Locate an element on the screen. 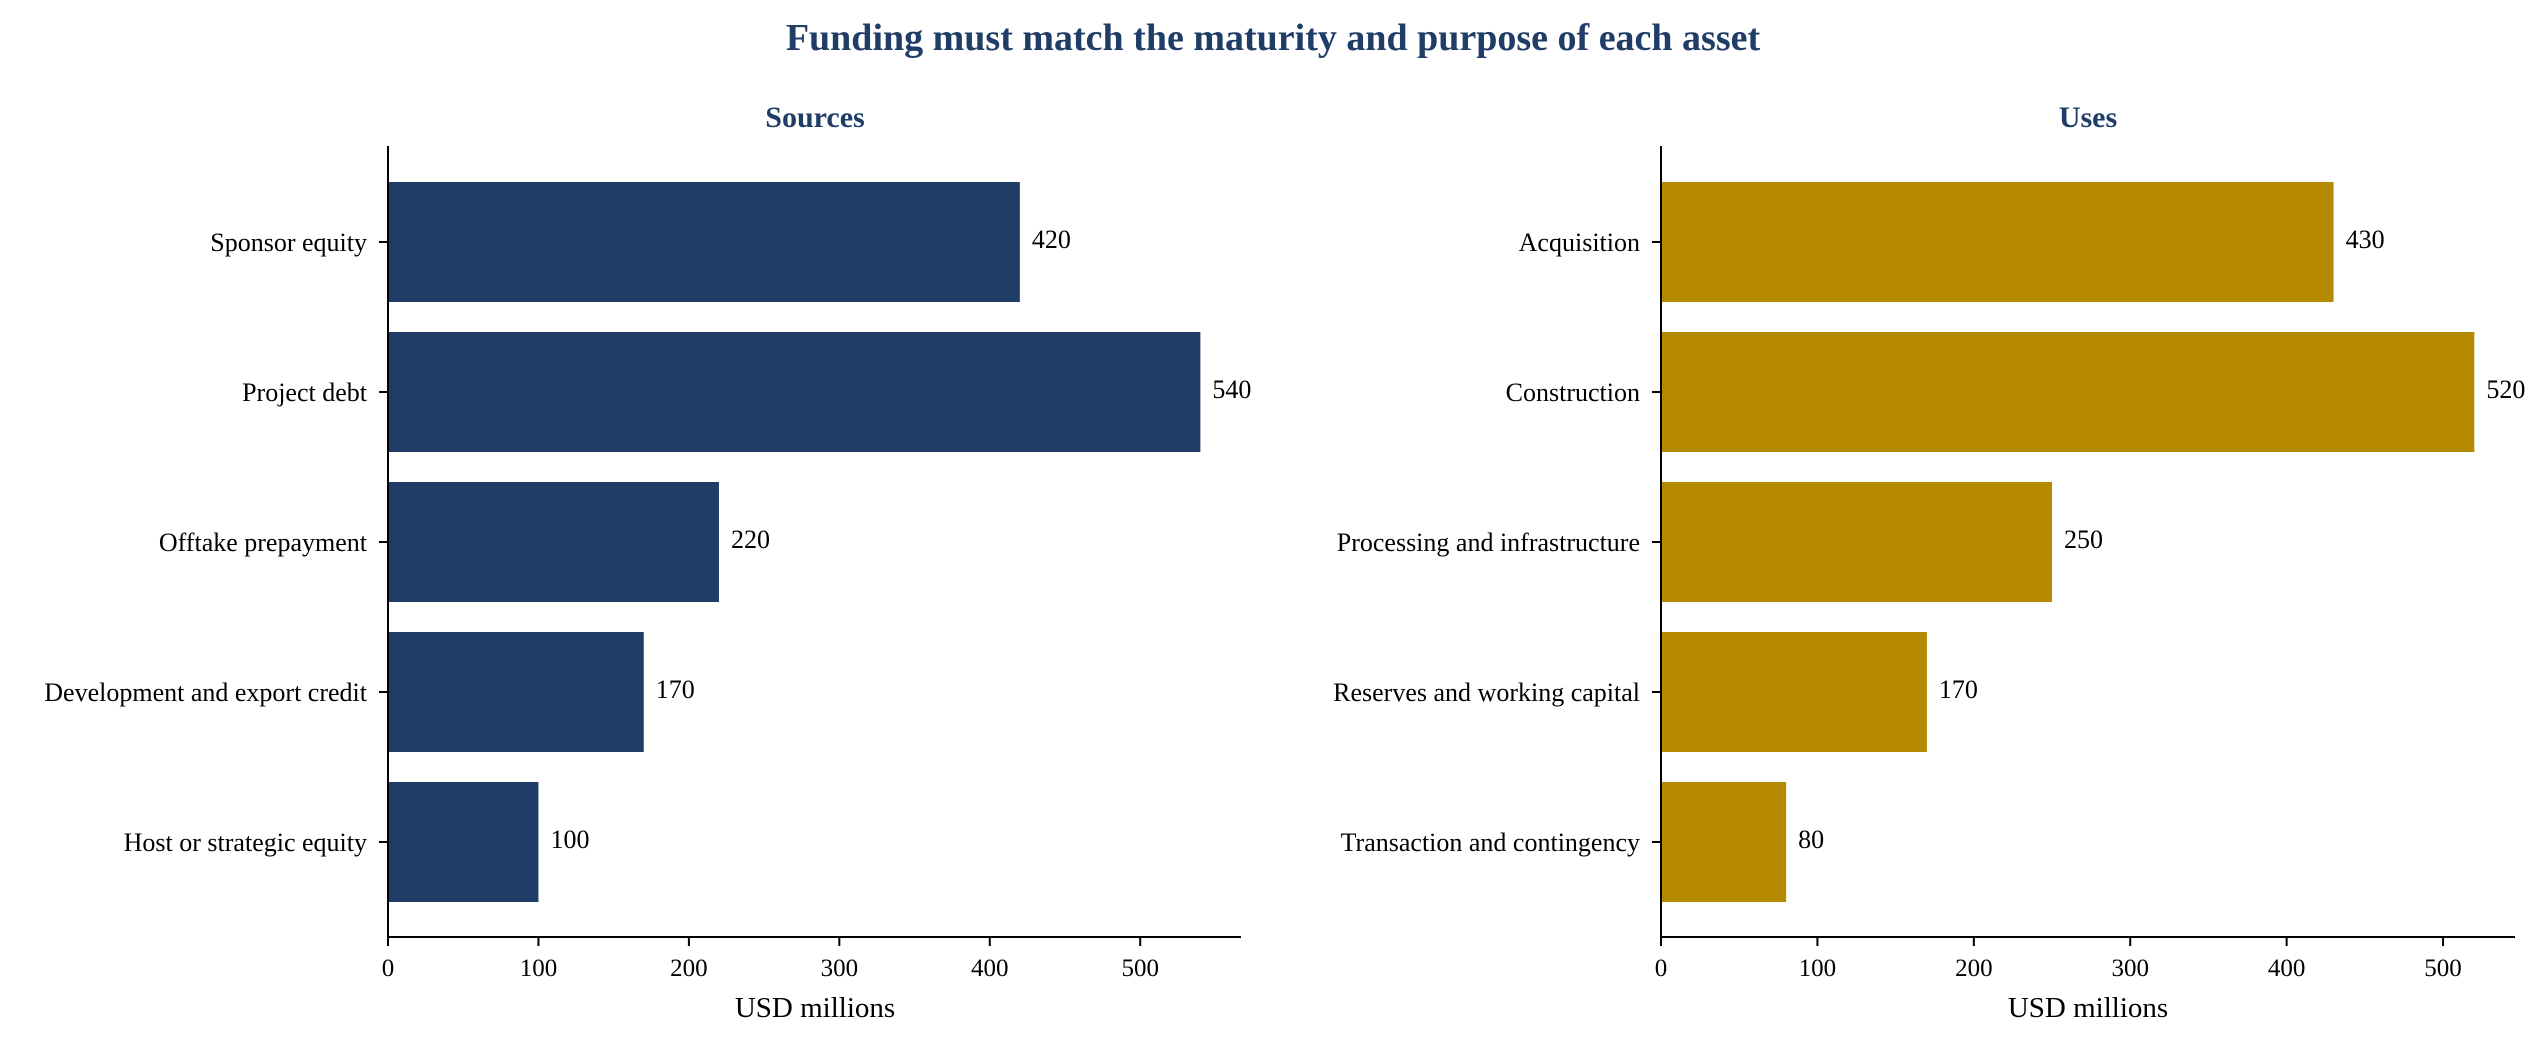  sources-x-tick-label: 0 is located at coordinates (388, 968).